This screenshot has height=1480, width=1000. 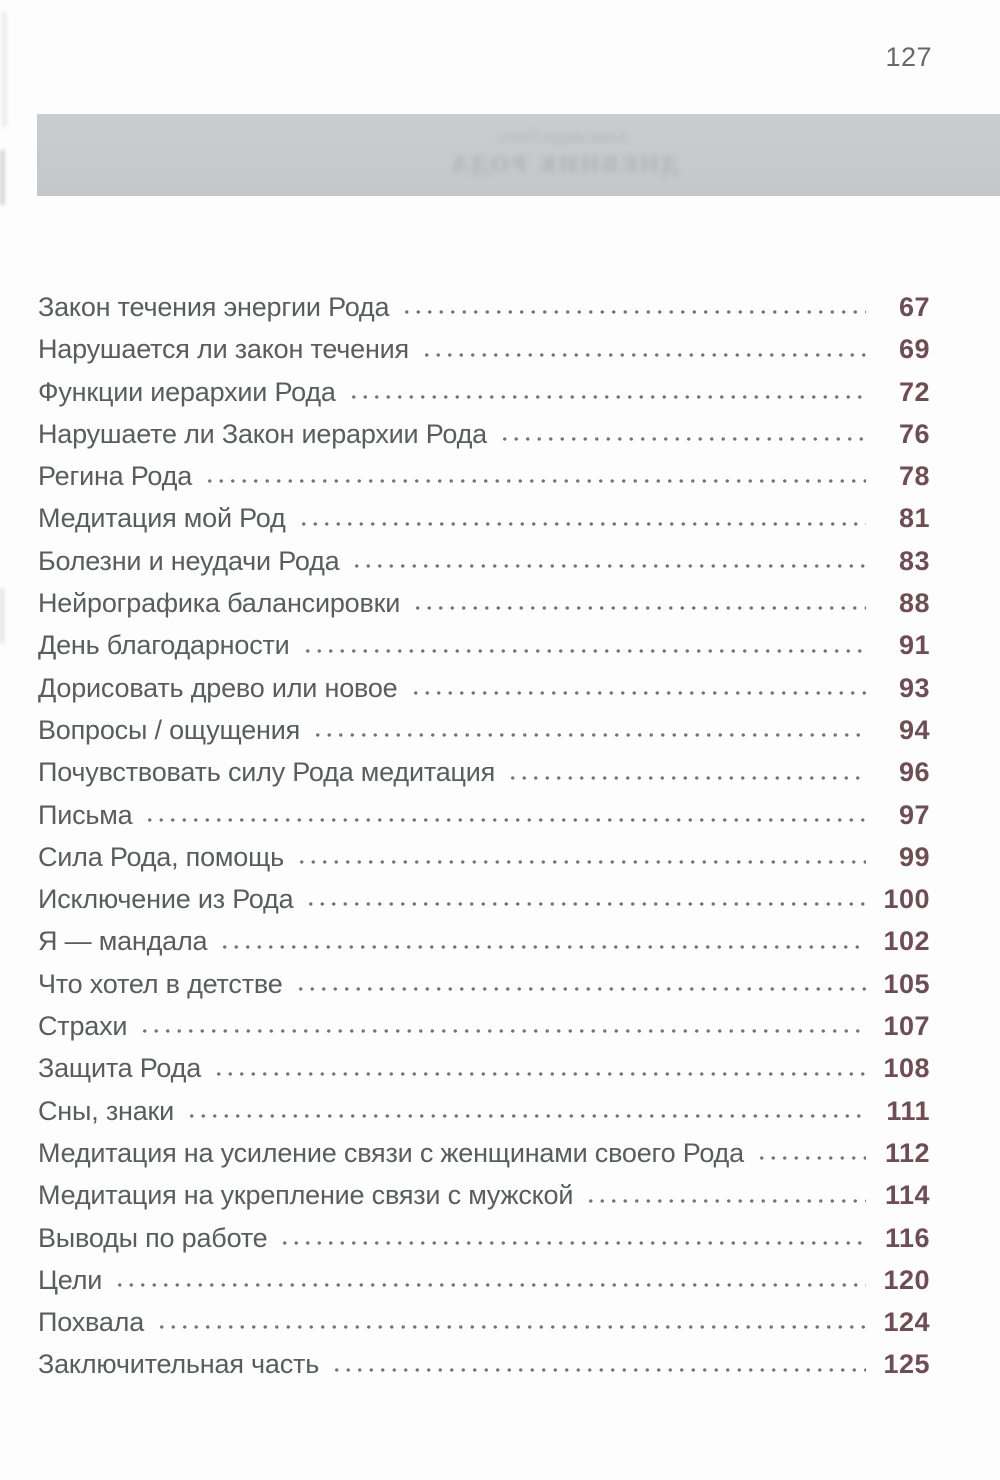 I want to click on toc-entry-page-number: 105, so click(x=906, y=983).